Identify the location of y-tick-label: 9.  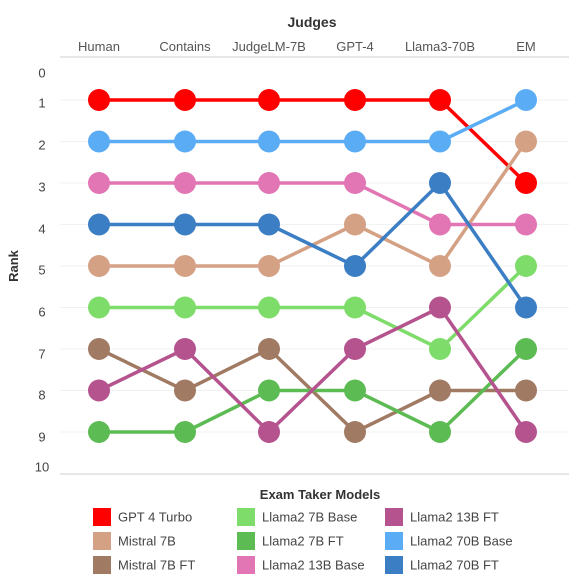
(41, 436).